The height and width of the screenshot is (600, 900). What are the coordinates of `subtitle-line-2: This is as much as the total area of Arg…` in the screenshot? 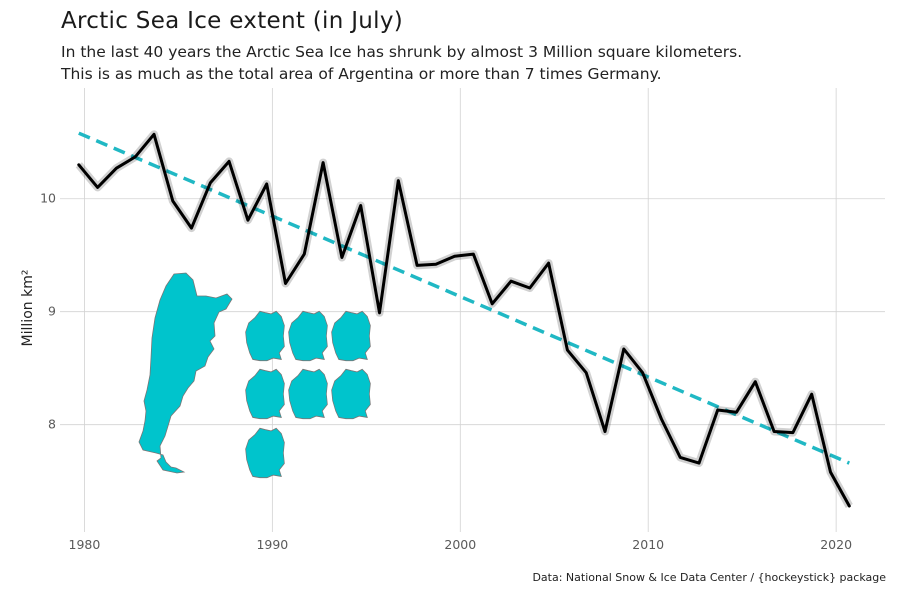 It's located at (361, 74).